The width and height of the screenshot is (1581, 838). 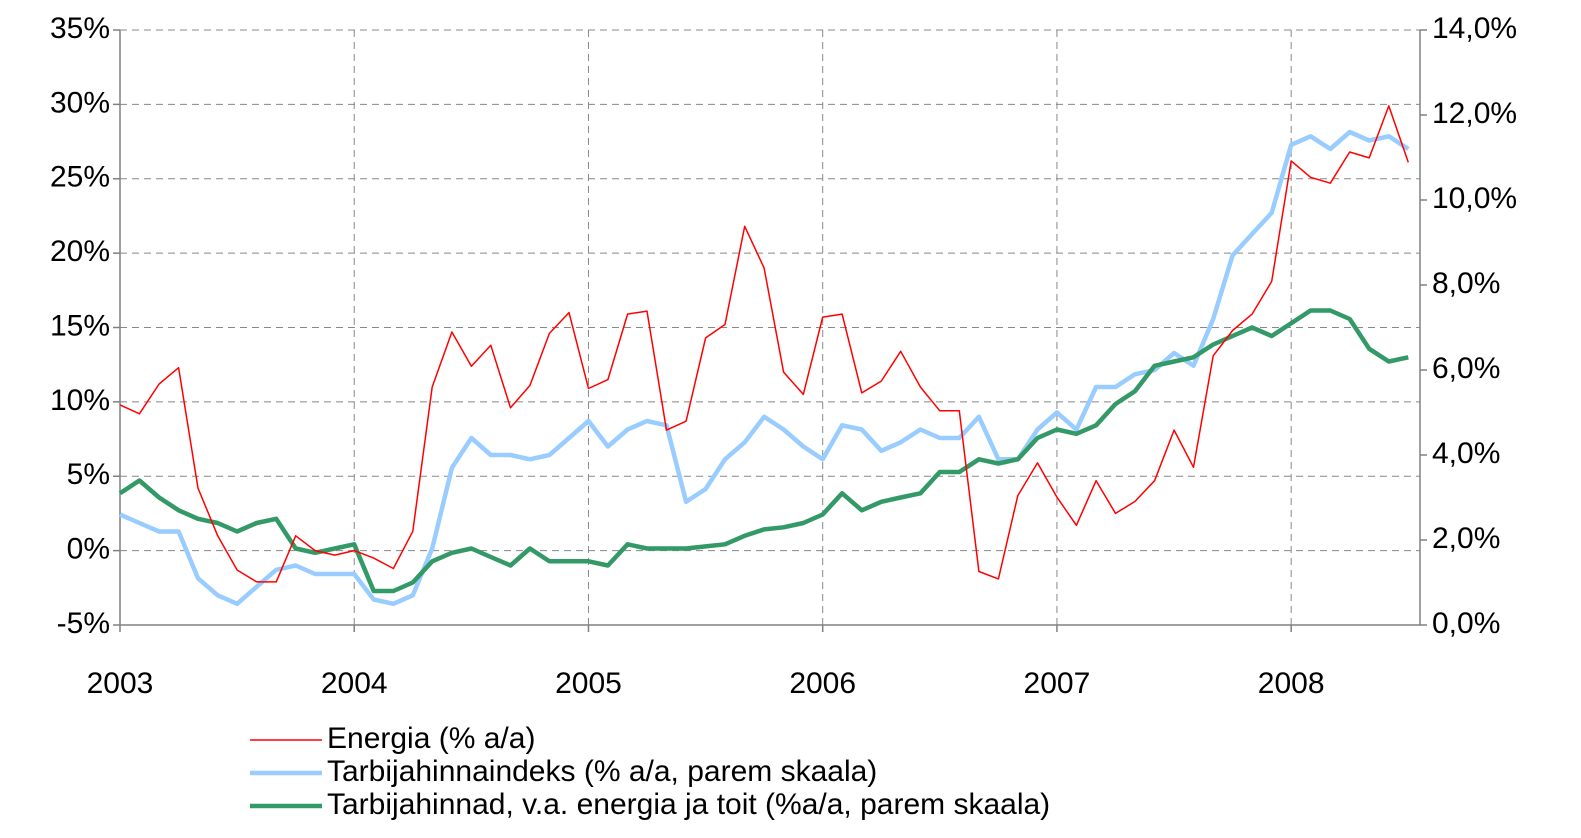 What do you see at coordinates (88, 549) in the screenshot?
I see `y-tick-label: 0%` at bounding box center [88, 549].